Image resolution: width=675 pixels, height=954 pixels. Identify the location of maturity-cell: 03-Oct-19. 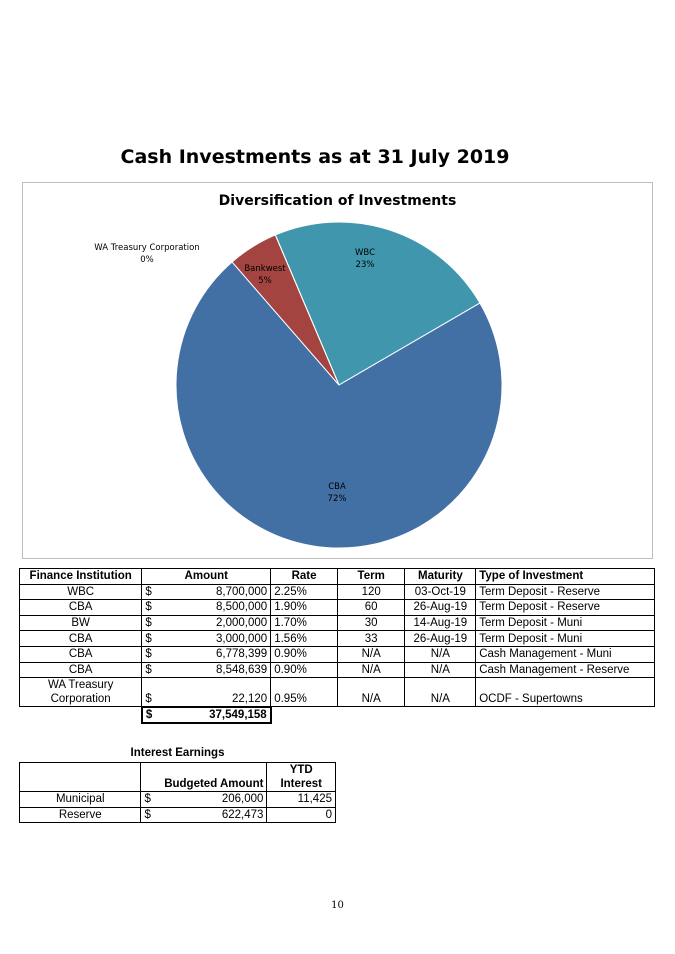
(440, 592).